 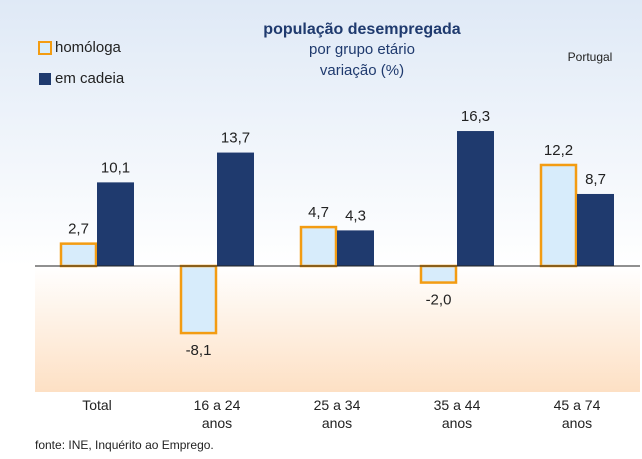 What do you see at coordinates (88, 47) in the screenshot?
I see `legend-label: homóloga` at bounding box center [88, 47].